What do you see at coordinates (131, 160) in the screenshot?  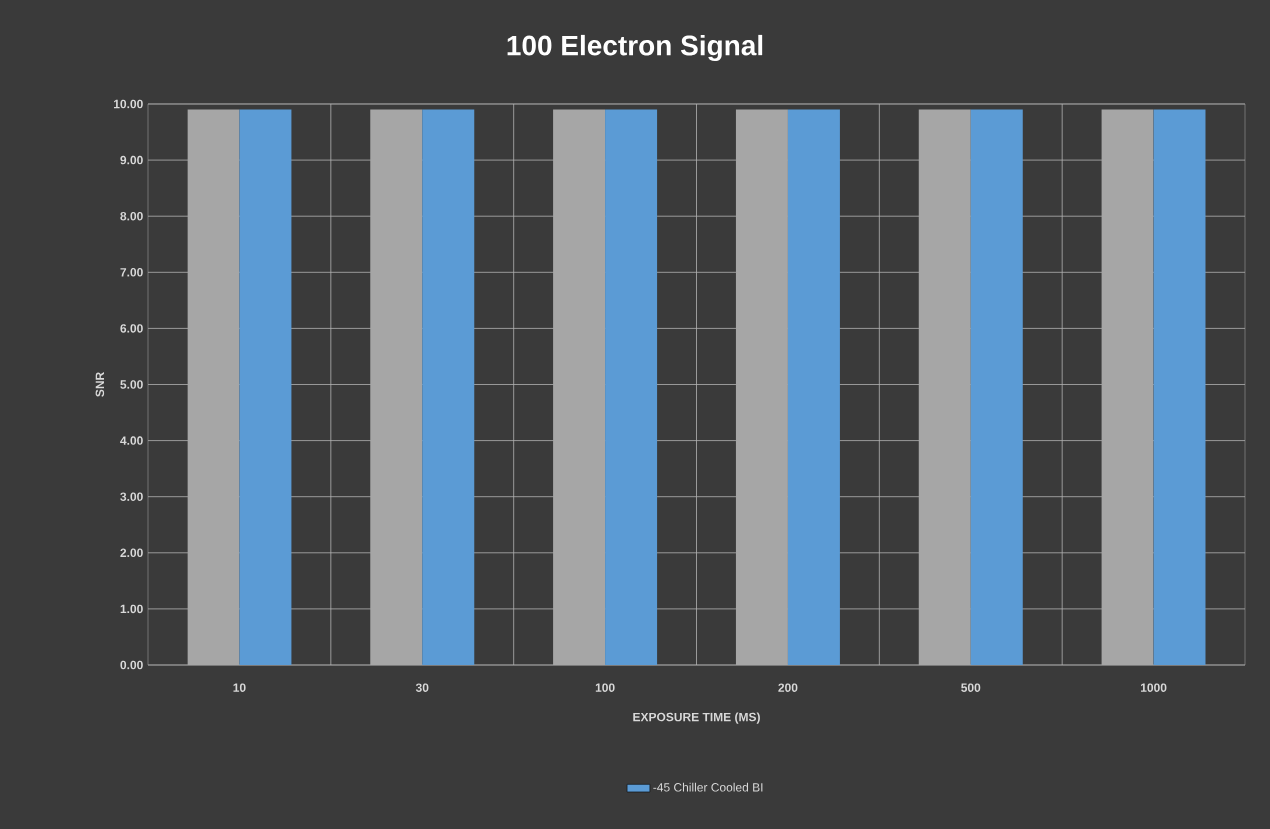 I see `y-tick-label: 9.00` at bounding box center [131, 160].